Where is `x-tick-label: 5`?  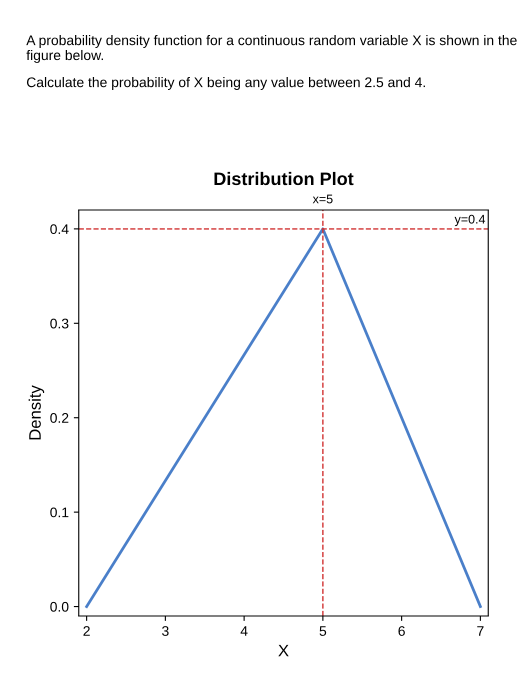
x-tick-label: 5 is located at coordinates (323, 631).